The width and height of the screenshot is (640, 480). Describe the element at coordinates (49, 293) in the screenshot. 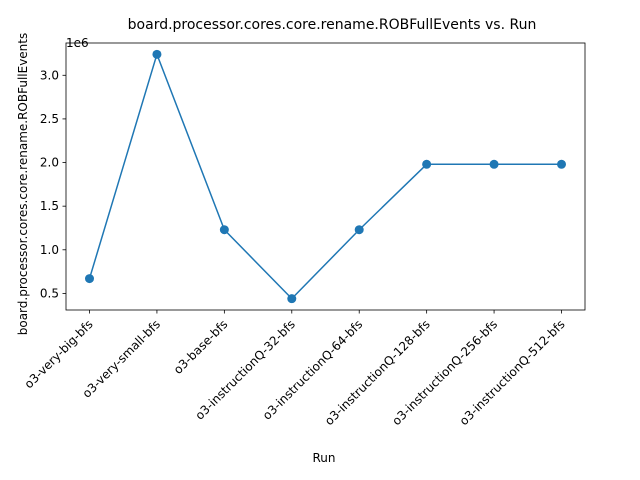

I see `y-tick-label: 0.5` at that location.